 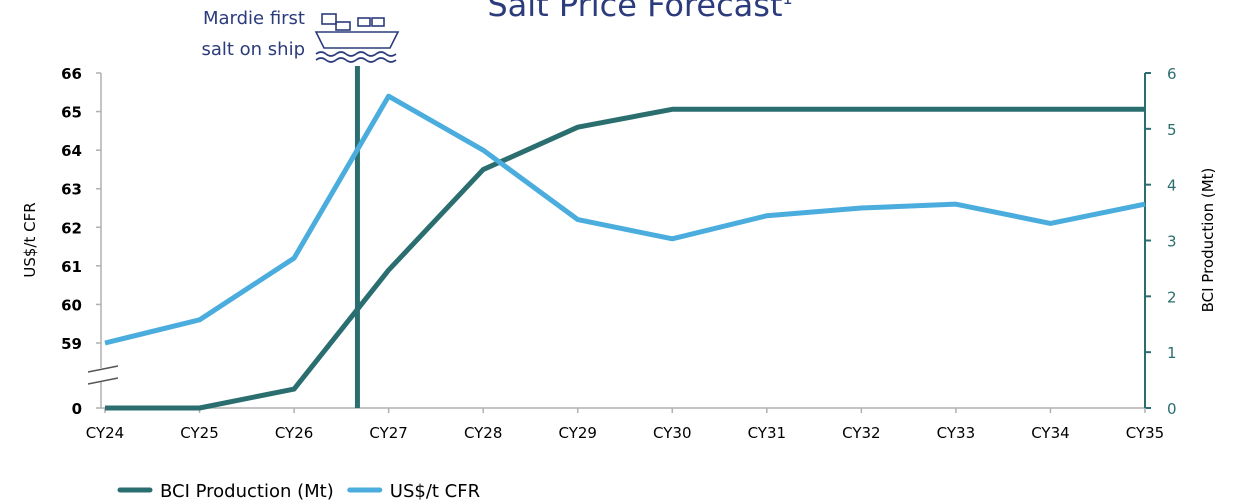 I want to click on y-tick-label: 0, so click(x=77, y=409).